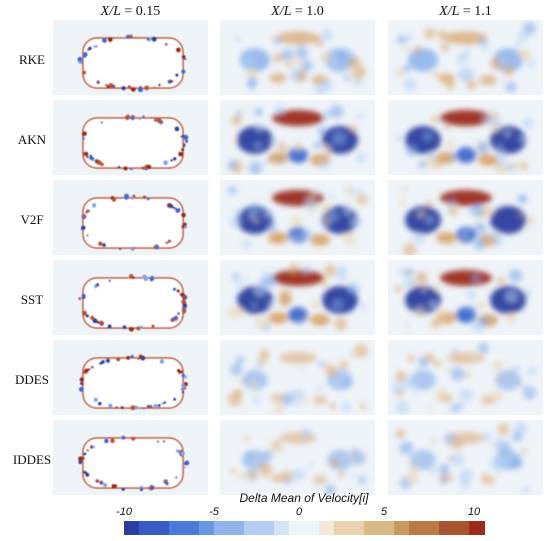 This screenshot has height=541, width=550. I want to click on colorbar-tick: 10, so click(474, 512).